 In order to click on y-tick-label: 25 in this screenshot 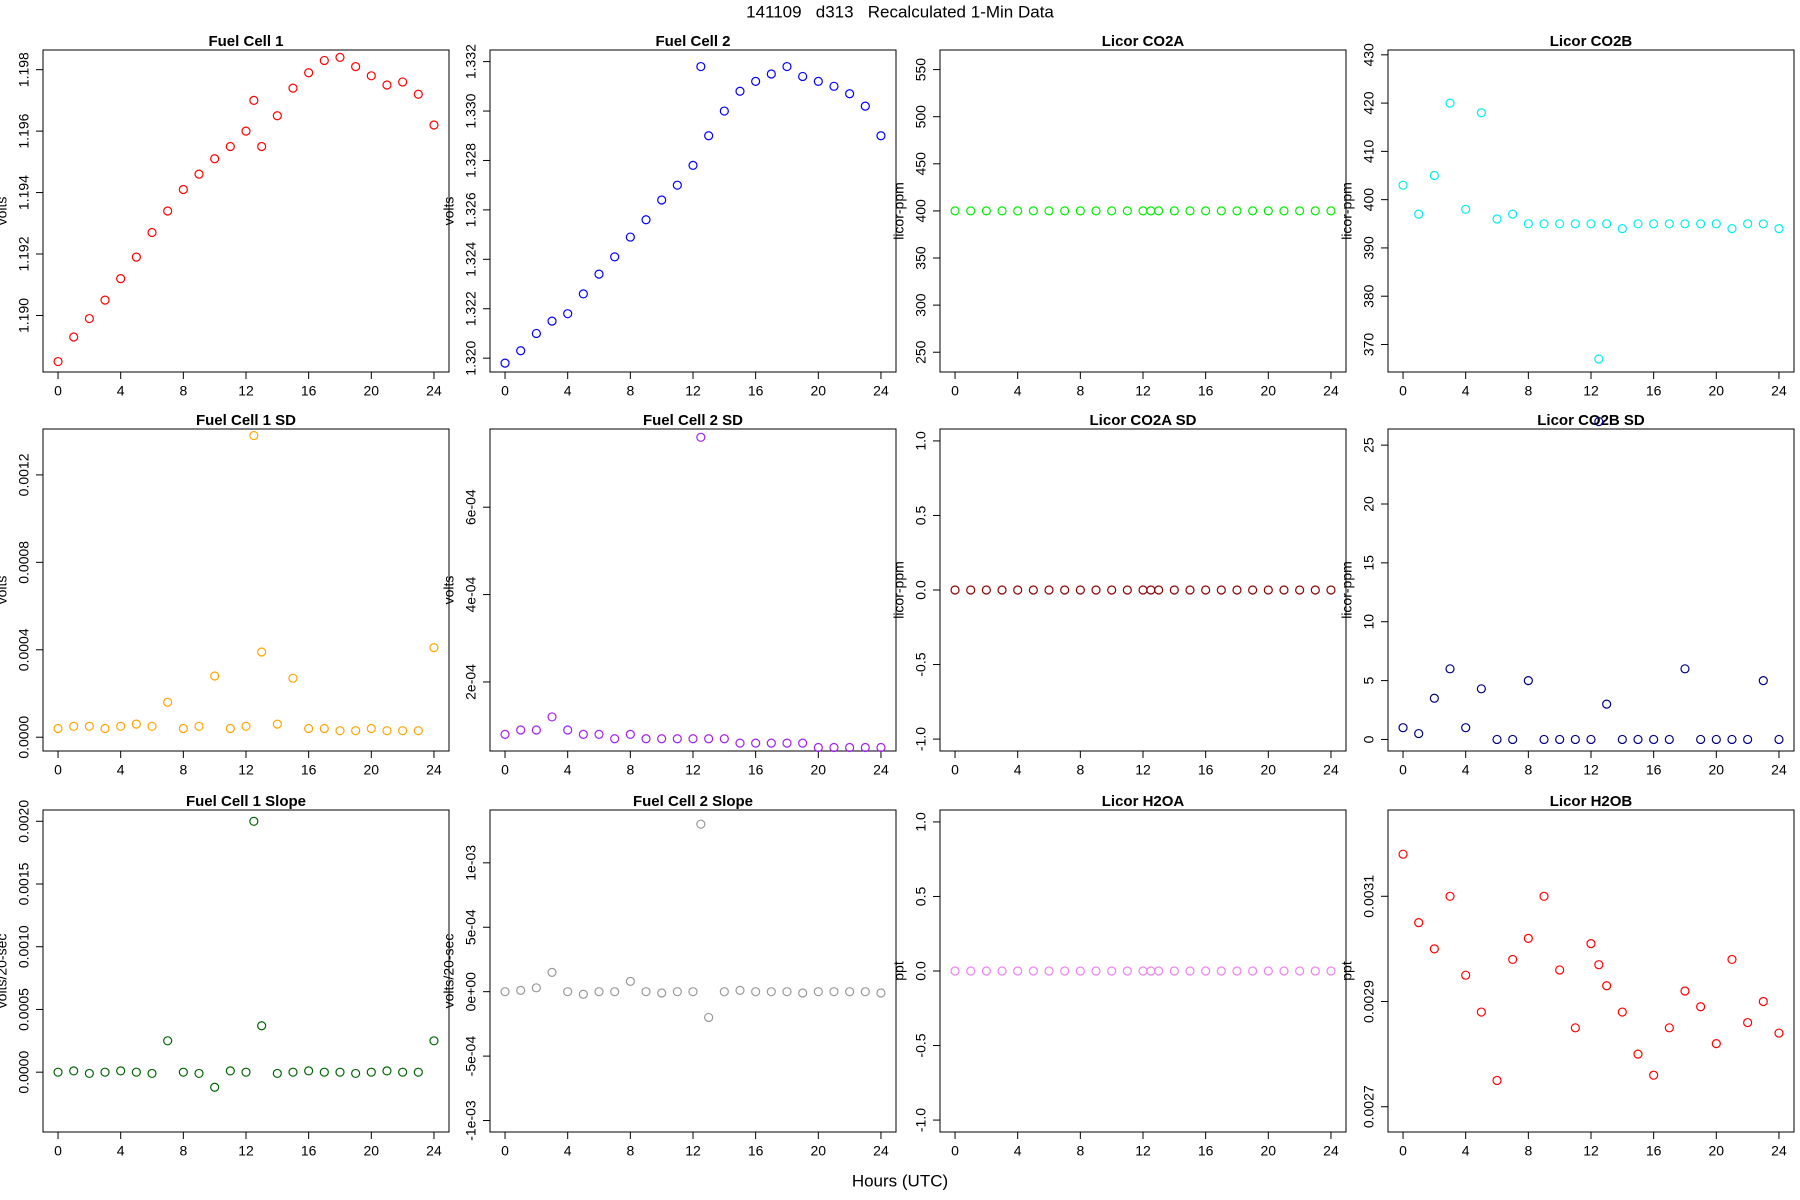, I will do `click(1369, 445)`.